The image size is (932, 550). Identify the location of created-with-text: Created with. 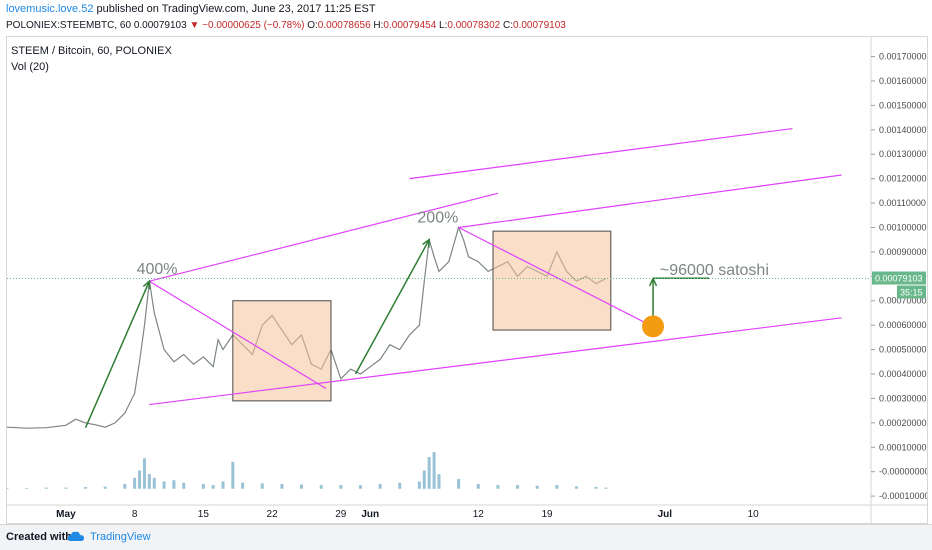
(39, 537).